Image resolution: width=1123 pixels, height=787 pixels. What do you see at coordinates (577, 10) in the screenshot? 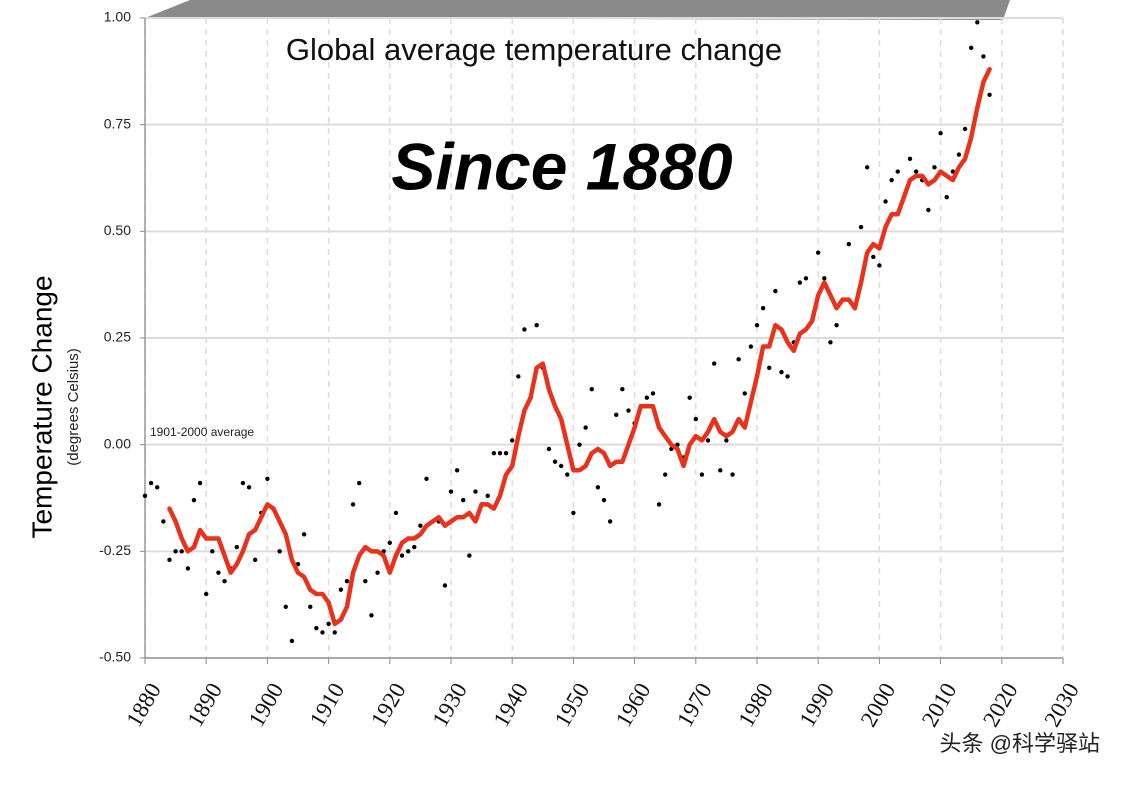
I see `banner` at bounding box center [577, 10].